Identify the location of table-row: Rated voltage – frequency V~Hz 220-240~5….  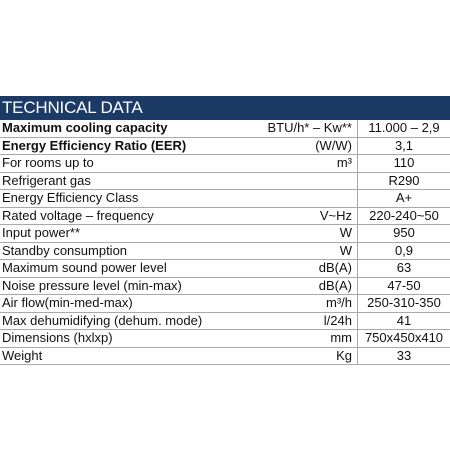
(225, 216).